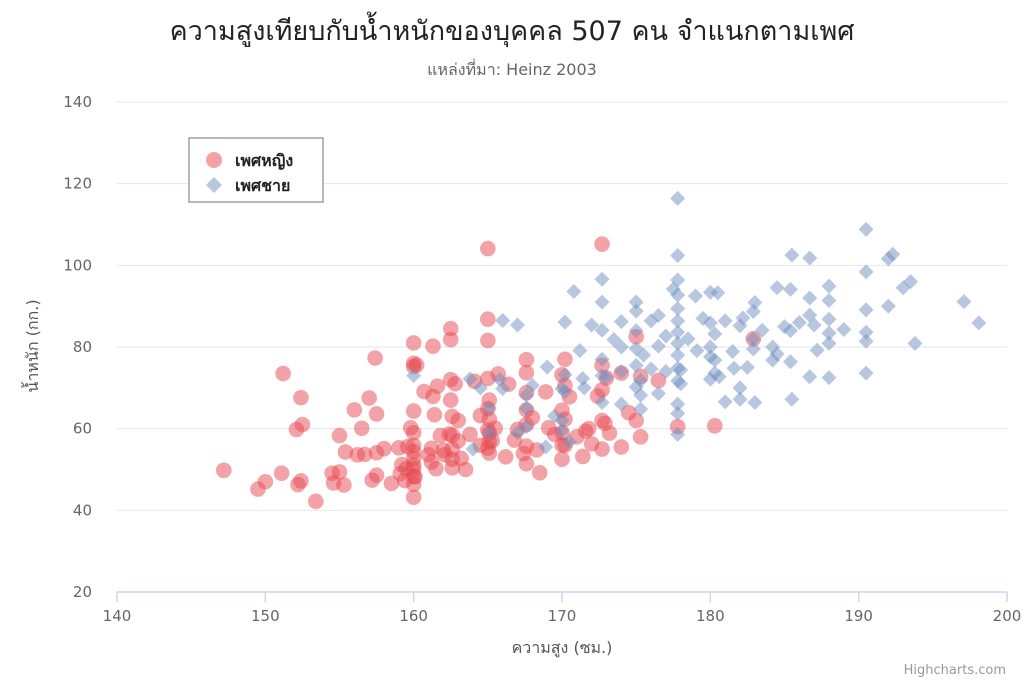  What do you see at coordinates (955, 670) in the screenshot?
I see `credits-link: Highcharts.com` at bounding box center [955, 670].